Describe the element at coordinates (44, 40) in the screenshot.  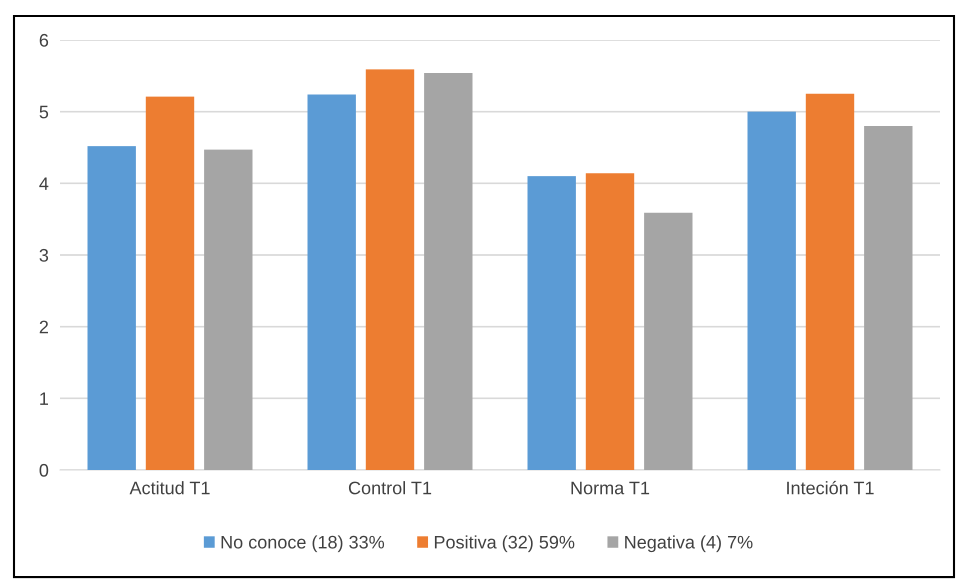
I see `y-tick-label: 6` at that location.